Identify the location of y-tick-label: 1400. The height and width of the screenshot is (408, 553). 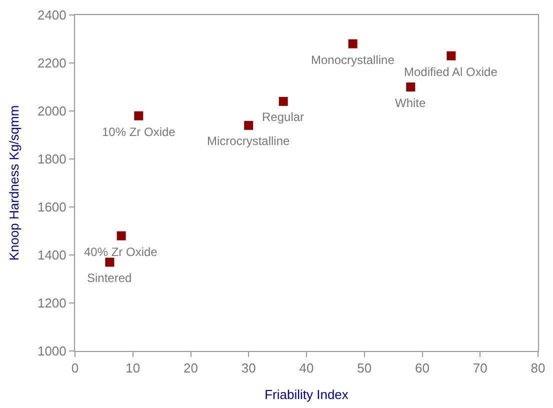
(51, 255).